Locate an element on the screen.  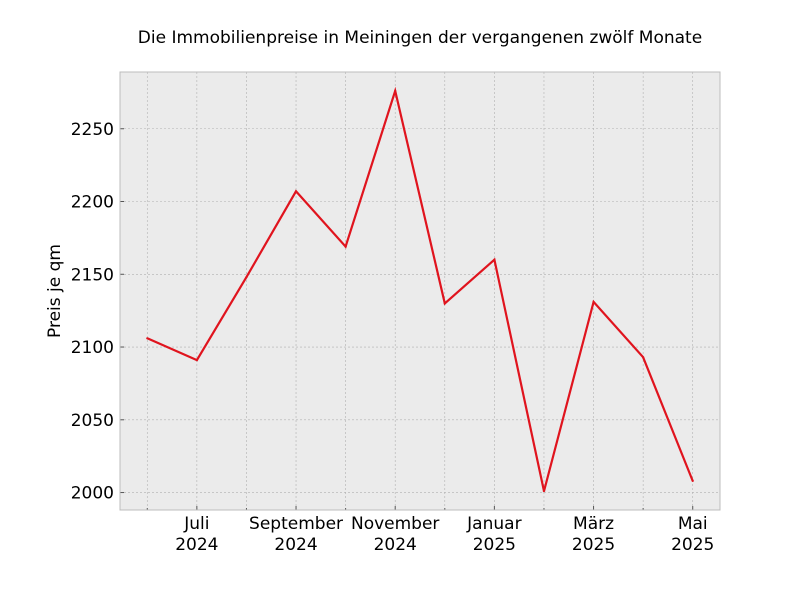
x-tick-month: September is located at coordinates (296, 524).